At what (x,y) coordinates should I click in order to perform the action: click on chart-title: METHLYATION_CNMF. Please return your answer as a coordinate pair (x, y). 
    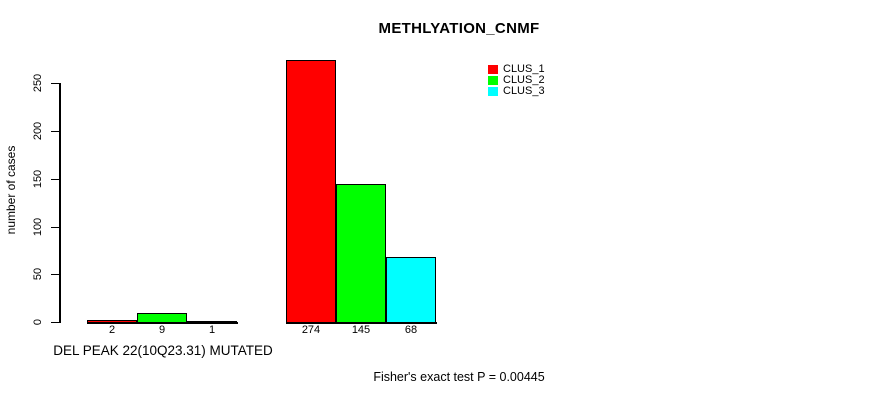
    Looking at the image, I should click on (459, 28).